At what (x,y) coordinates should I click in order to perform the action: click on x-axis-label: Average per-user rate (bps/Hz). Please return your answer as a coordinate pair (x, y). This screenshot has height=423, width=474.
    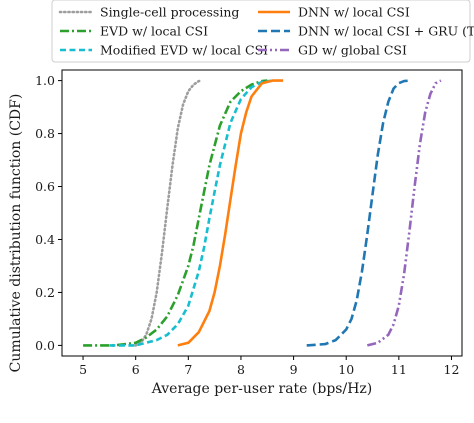
    Looking at the image, I should click on (262, 389).